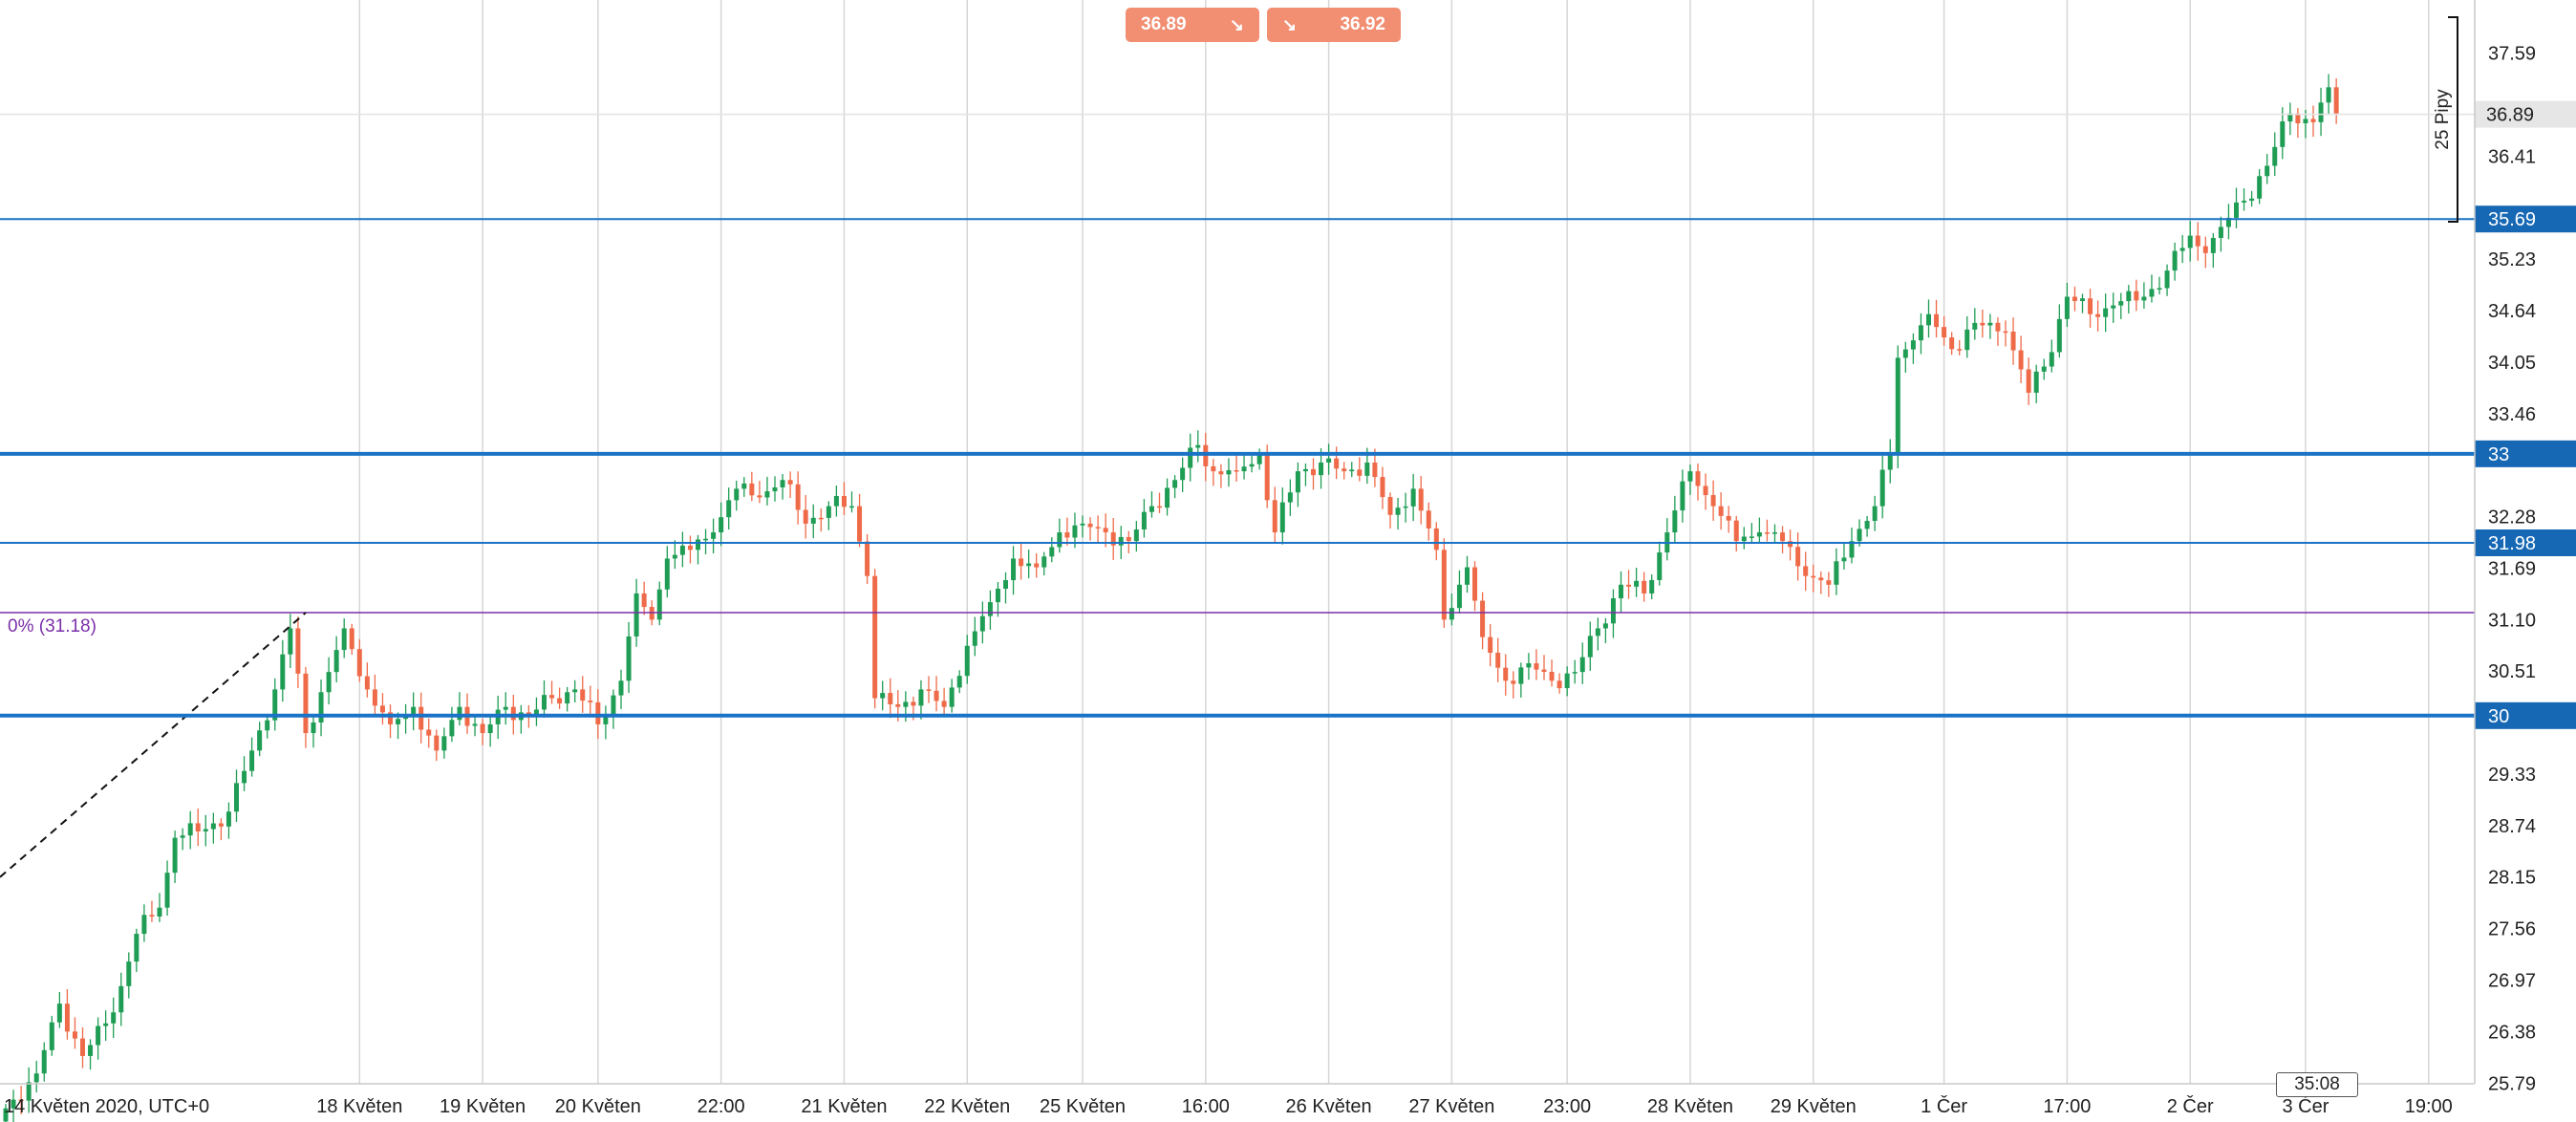 The image size is (2576, 1122). I want to click on x-tick-label: 20 Květen, so click(598, 1106).